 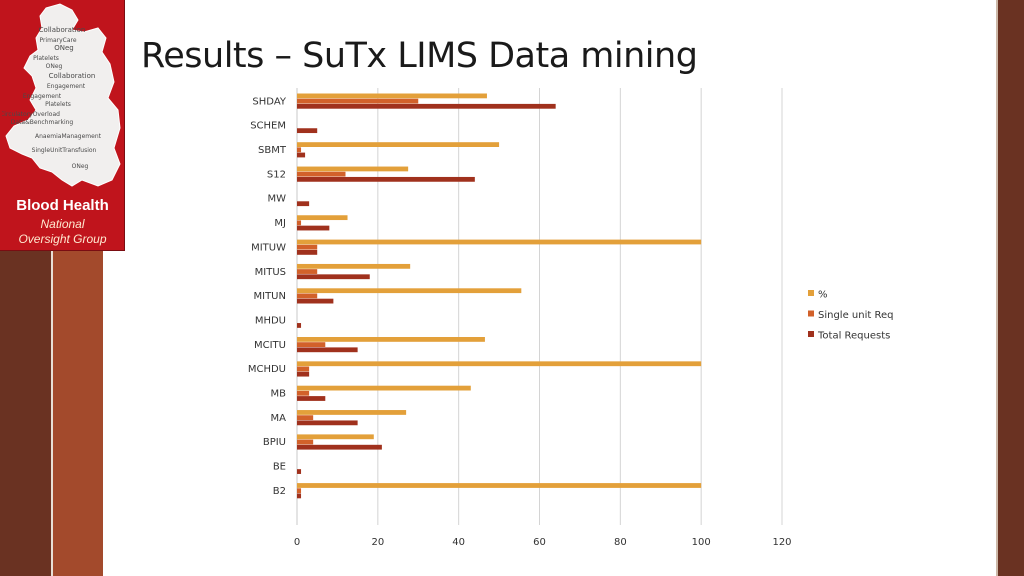 I want to click on y-category-label: SBMT, so click(x=272, y=150).